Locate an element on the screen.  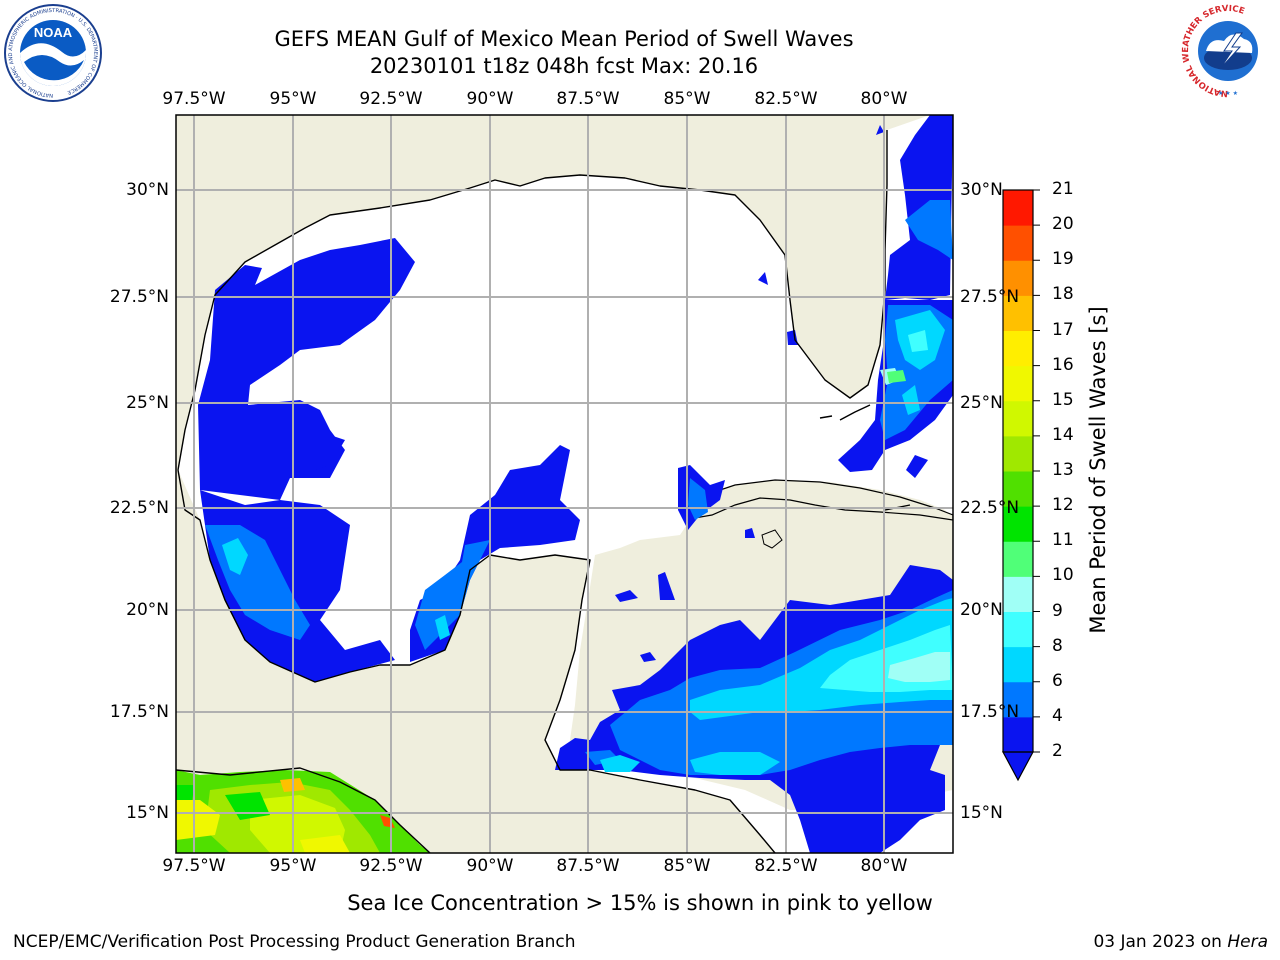
lon-label-bottom: 92.5°W is located at coordinates (391, 866).